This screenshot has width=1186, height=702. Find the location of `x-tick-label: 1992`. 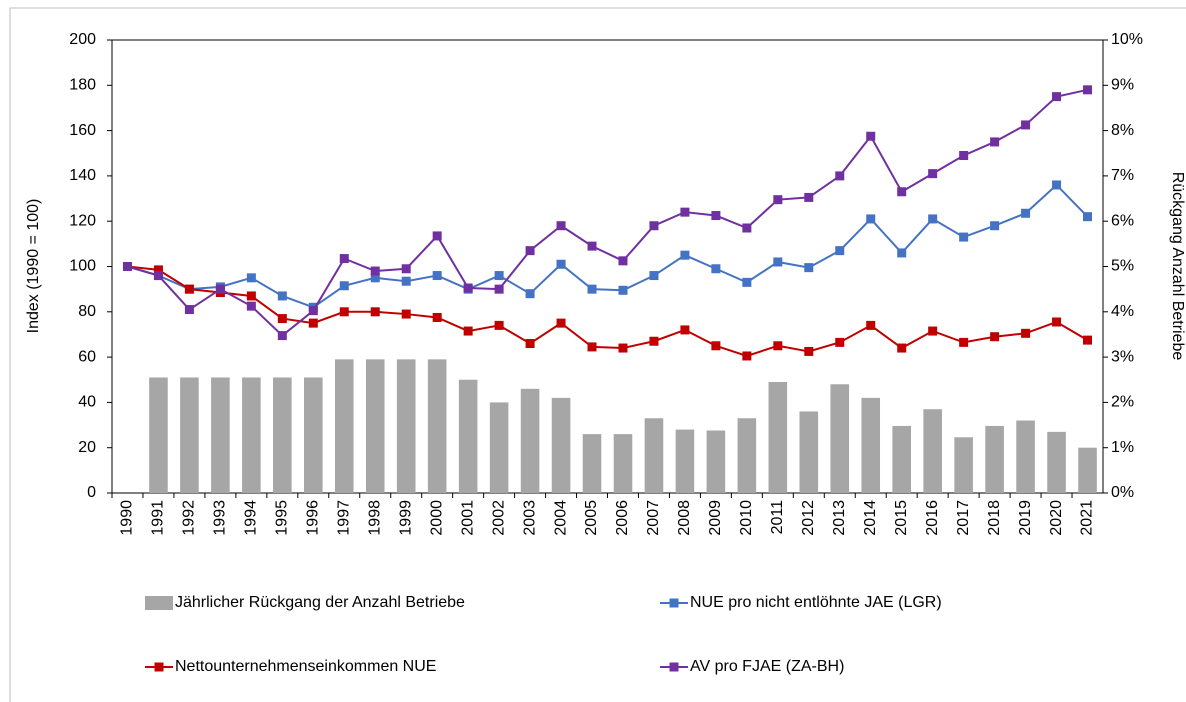

x-tick-label: 1992 is located at coordinates (189, 518).